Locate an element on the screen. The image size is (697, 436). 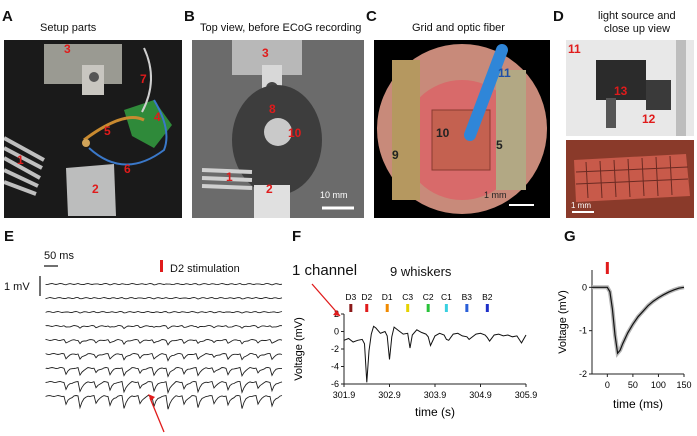
average-response-chart: 0 -1 -2 0 50 100 150 Voltage (mV) time (ms) is located at coordinates (624, 336).